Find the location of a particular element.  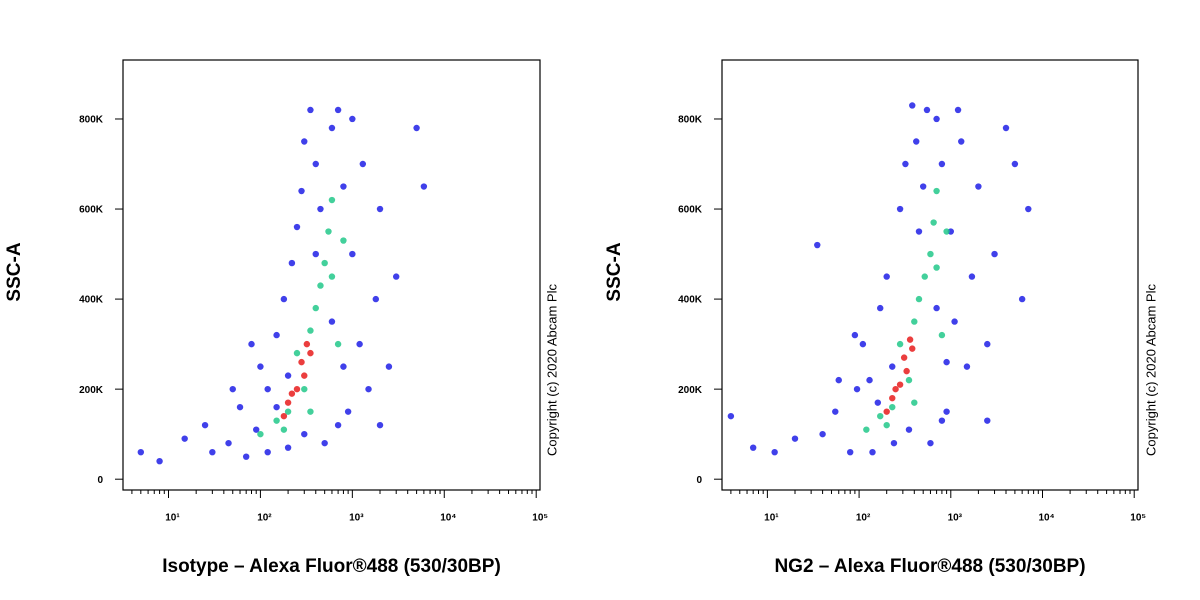

x-tick-label: 10¹ is located at coordinates (771, 518).